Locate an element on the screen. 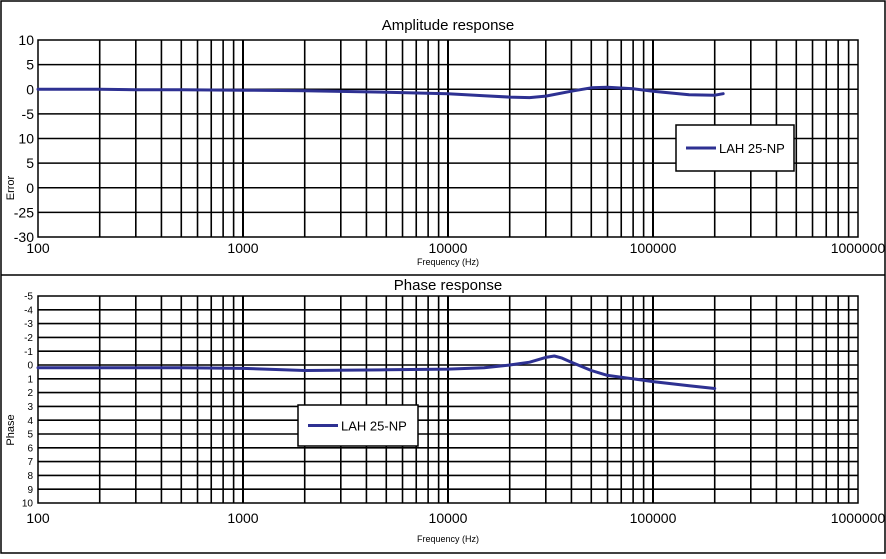  chart-title: Amplitude response is located at coordinates (448, 25).